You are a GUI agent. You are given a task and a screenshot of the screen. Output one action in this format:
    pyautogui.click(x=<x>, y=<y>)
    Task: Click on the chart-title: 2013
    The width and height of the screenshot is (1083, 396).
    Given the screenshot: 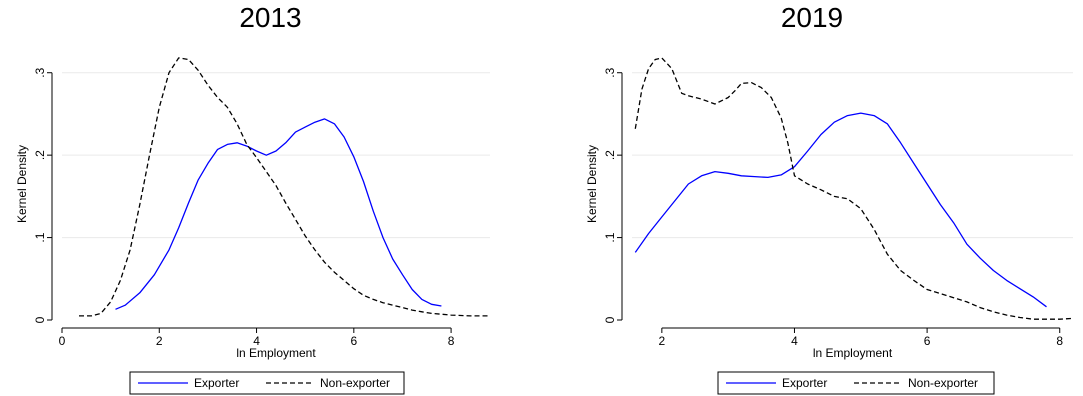 What is the action you would take?
    pyautogui.click(x=270, y=17)
    